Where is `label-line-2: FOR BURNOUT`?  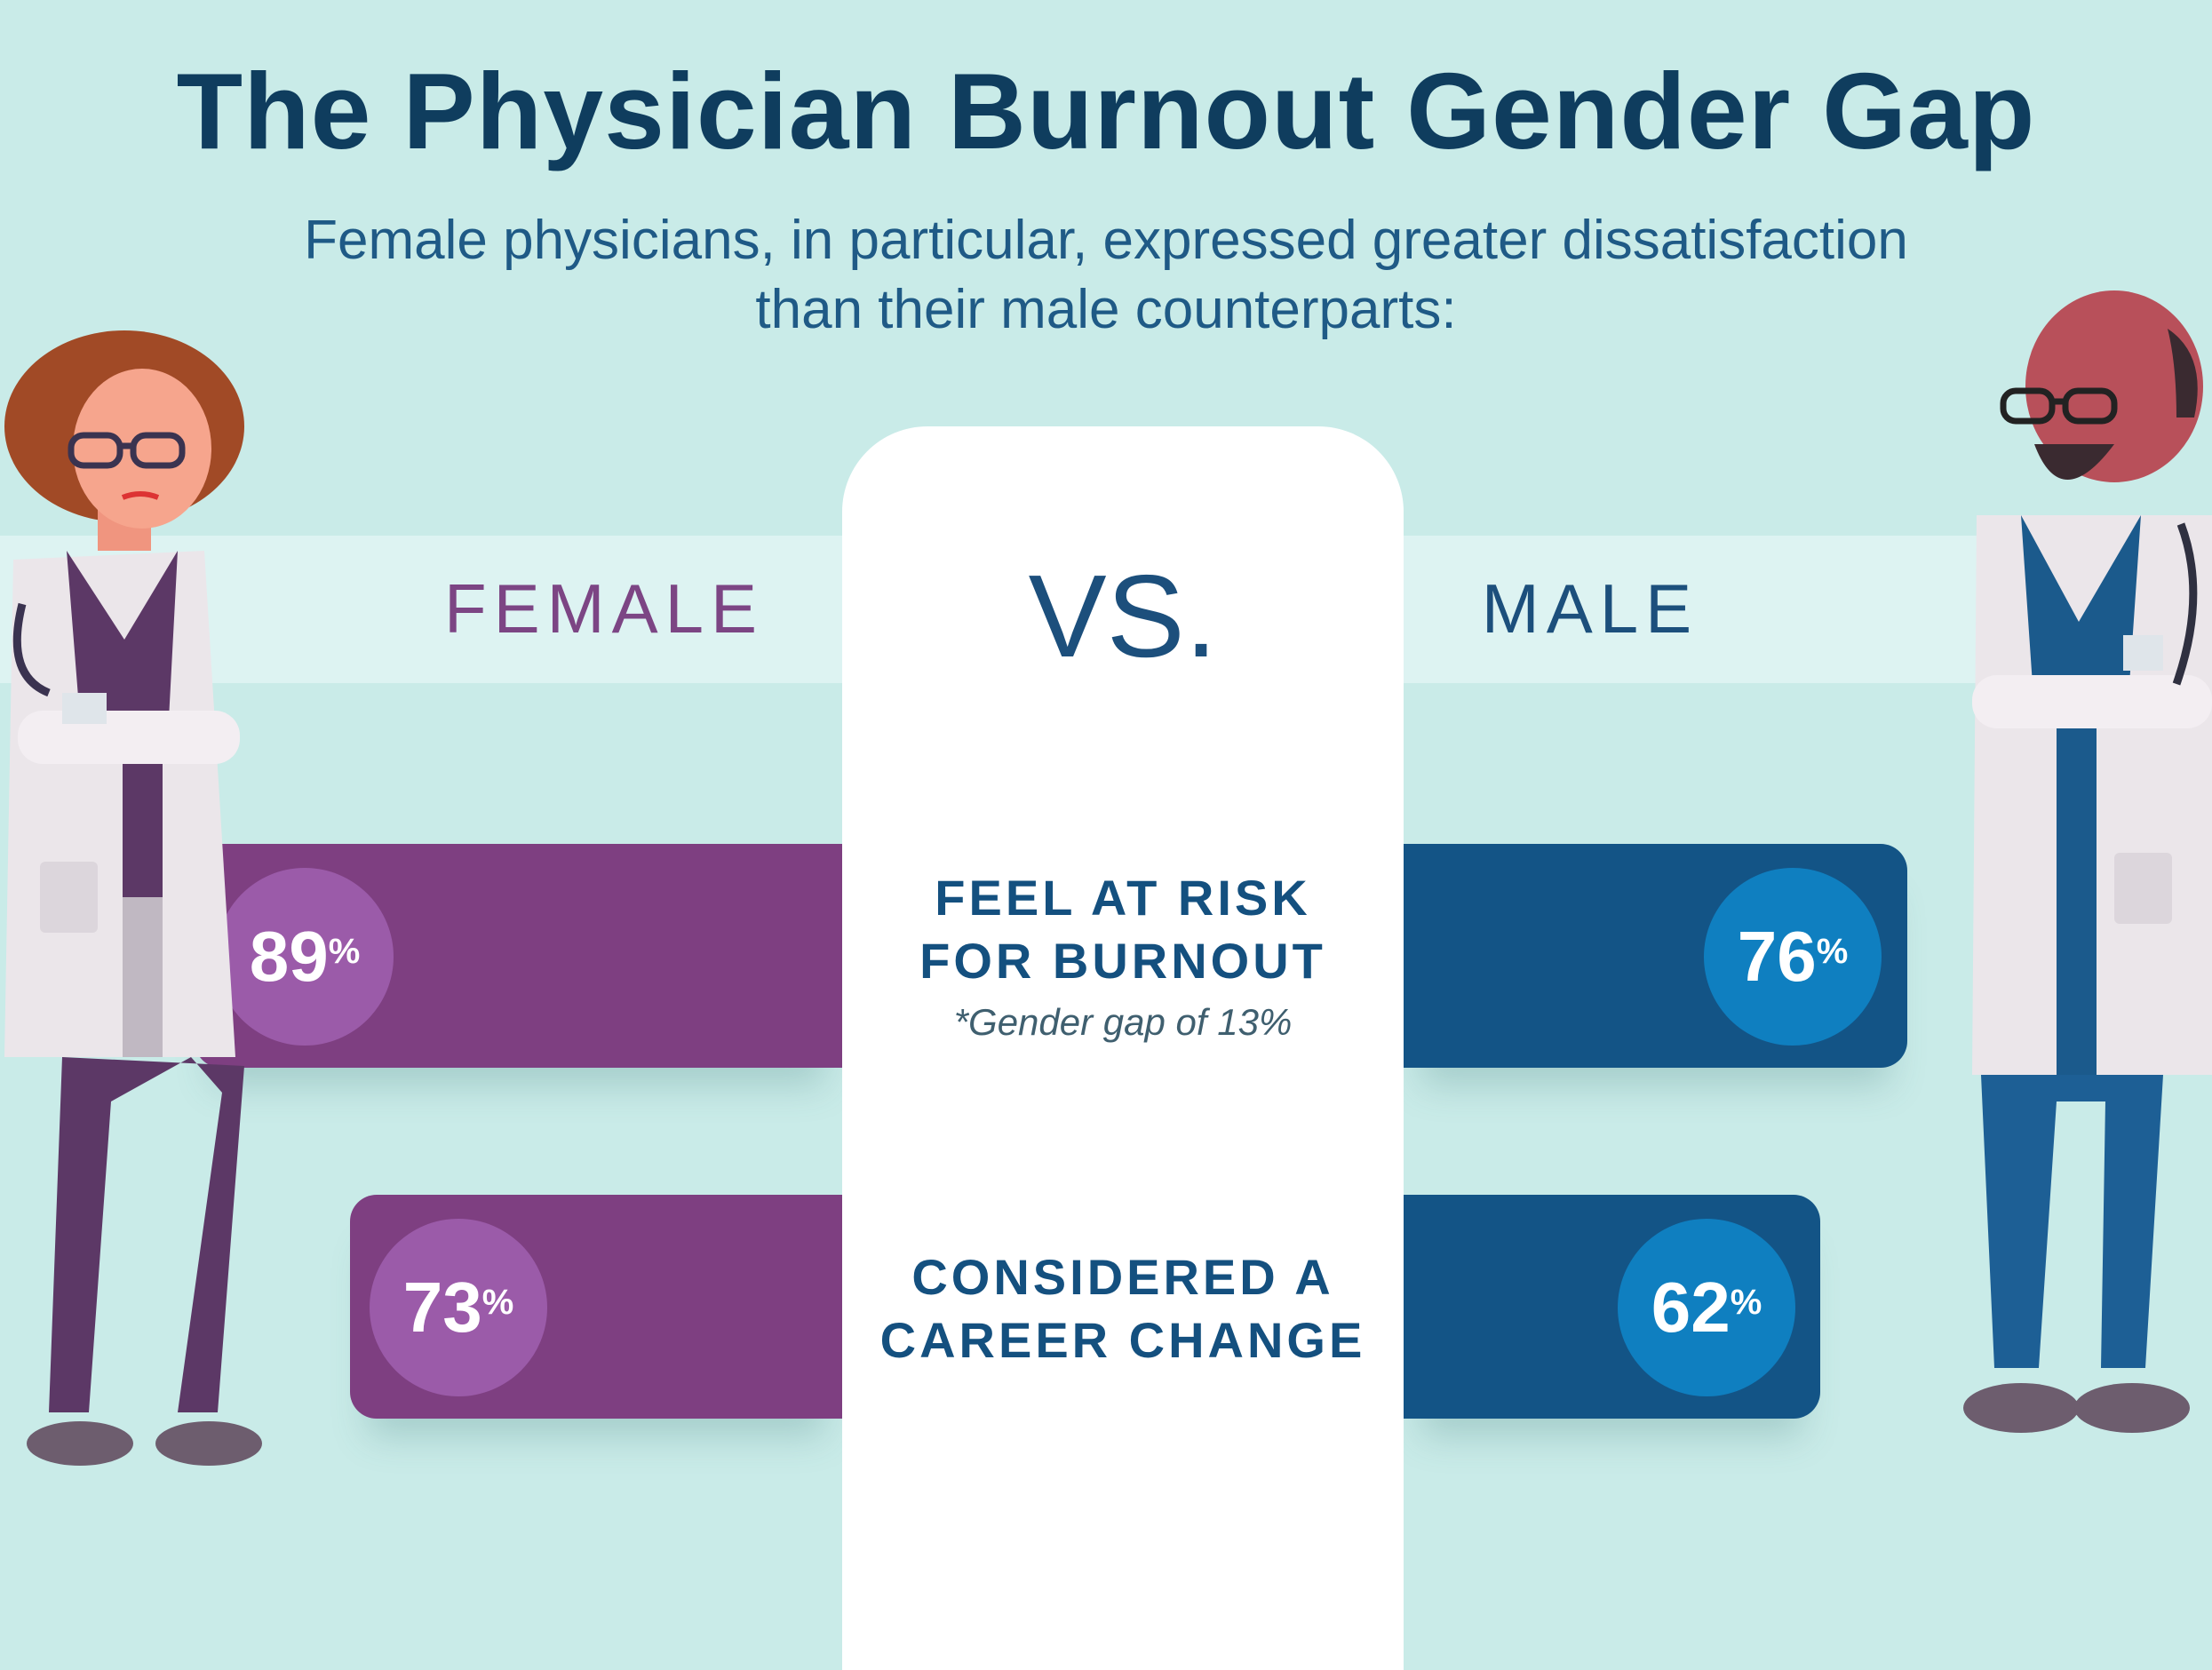
label-line-2: FOR BURNOUT is located at coordinates (1123, 961).